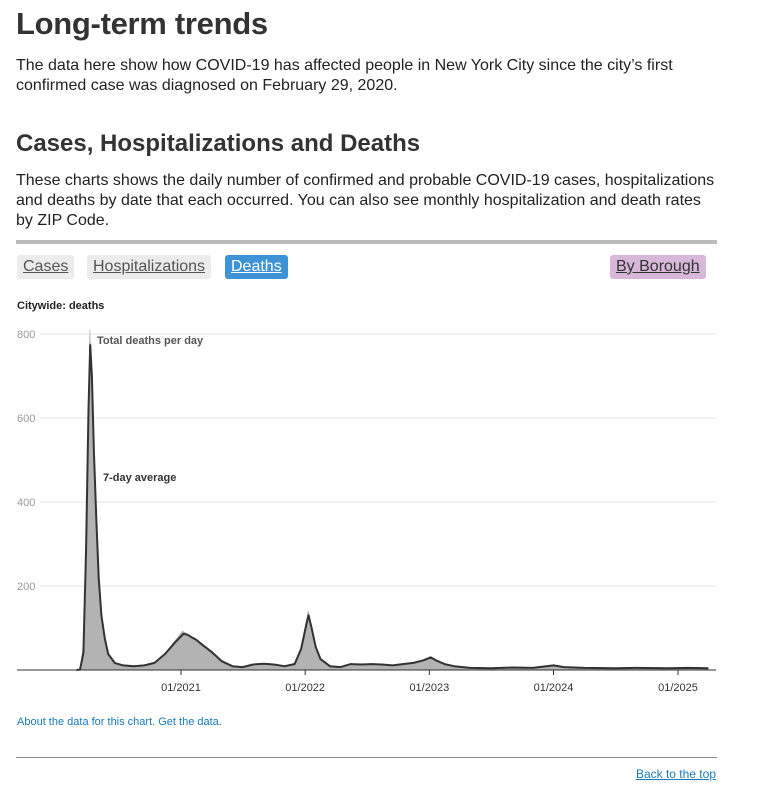  Describe the element at coordinates (46, 267) in the screenshot. I see `tab-cases: Cases` at that location.